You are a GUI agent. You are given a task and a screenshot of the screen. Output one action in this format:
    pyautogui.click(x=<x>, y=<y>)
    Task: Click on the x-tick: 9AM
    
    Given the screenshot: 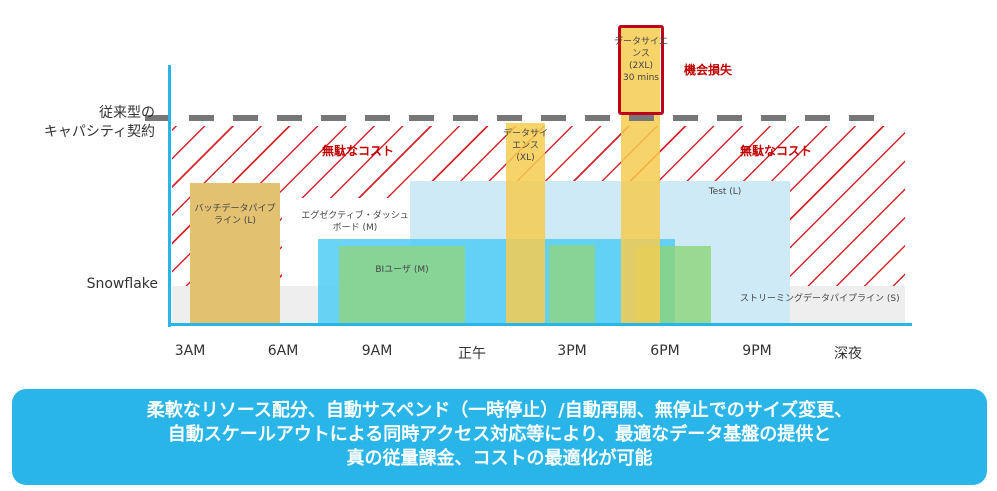 What is the action you would take?
    pyautogui.click(x=377, y=351)
    